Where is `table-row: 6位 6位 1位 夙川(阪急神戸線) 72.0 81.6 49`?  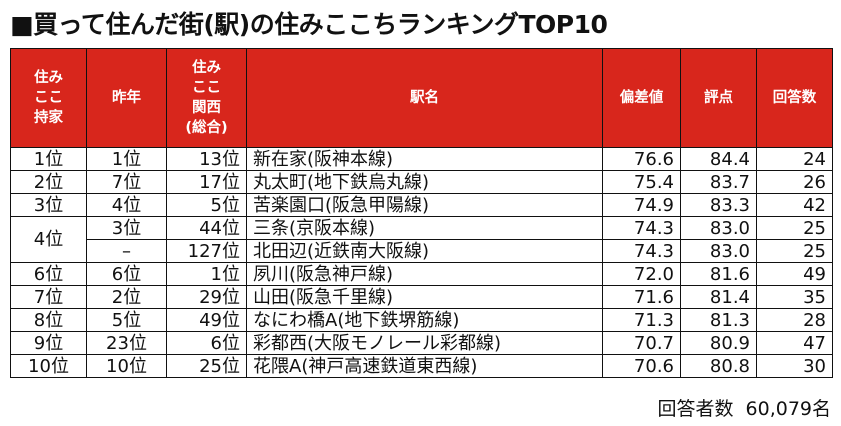 table-row: 6位 6位 1位 夙川(阪急神戸線) 72.0 81.6 49 is located at coordinates (421, 274).